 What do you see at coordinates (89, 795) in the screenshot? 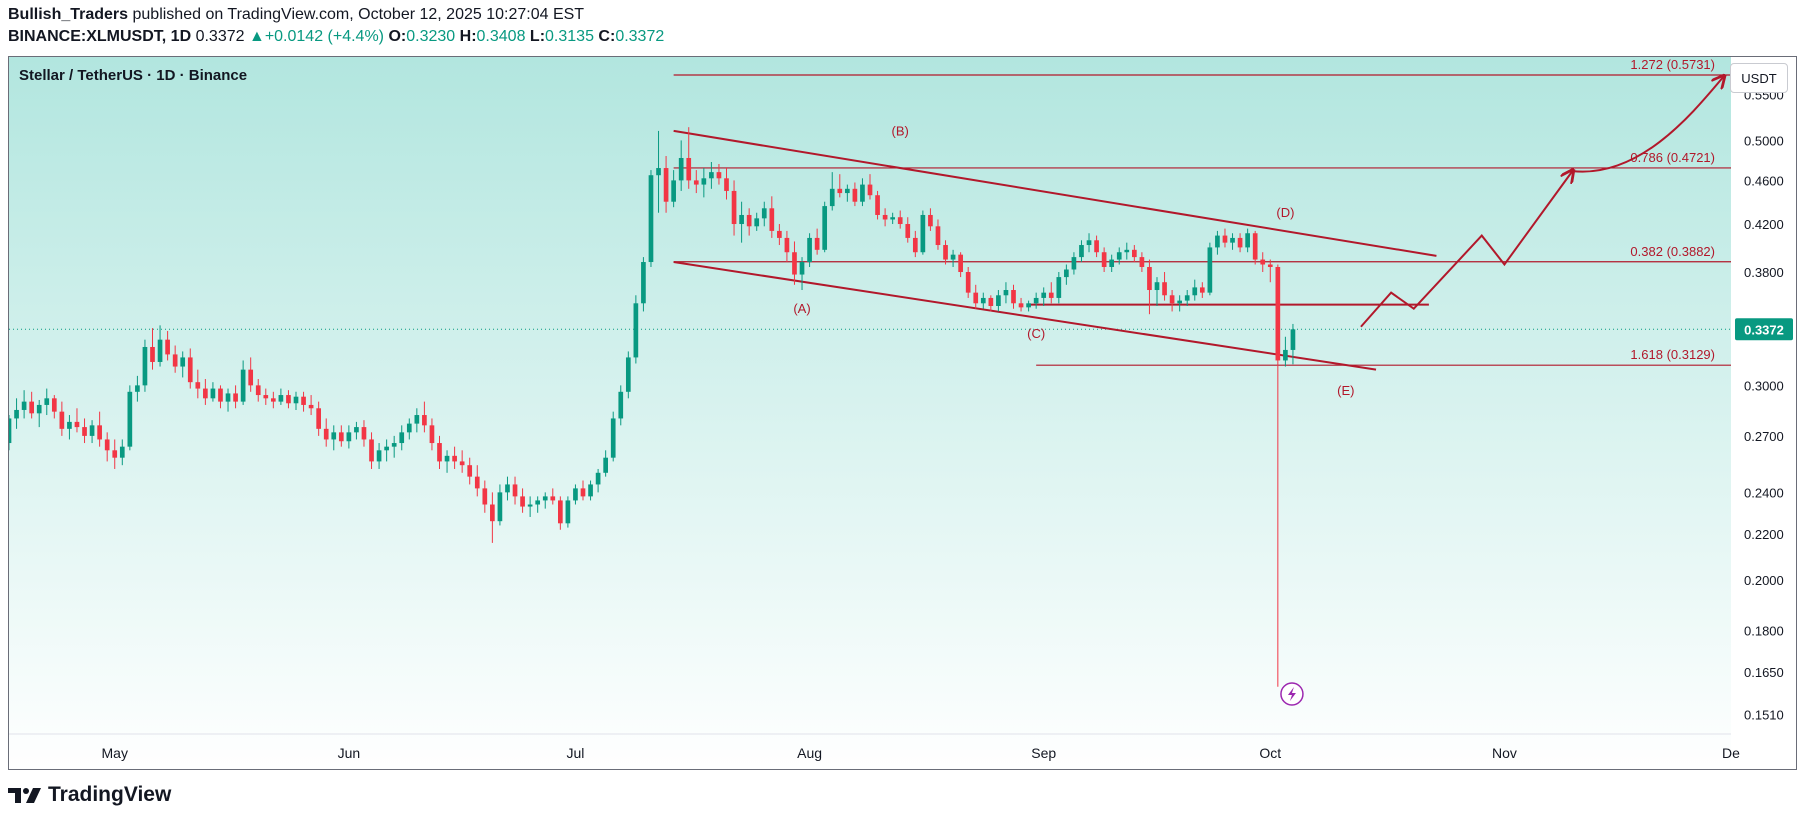
I see `tradingview-logo: TradingView` at bounding box center [89, 795].